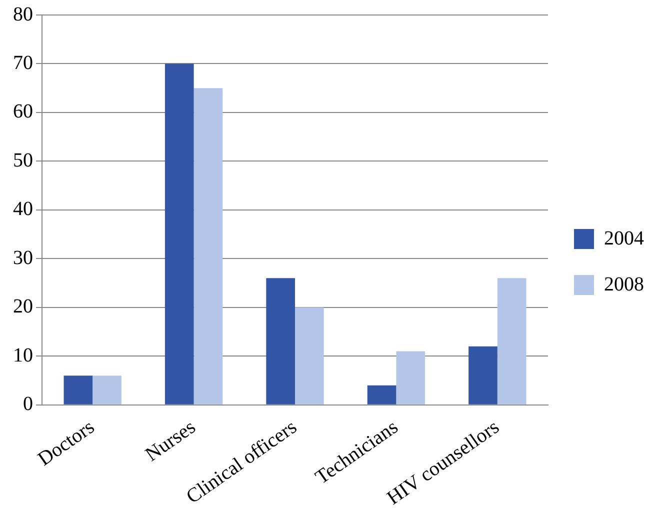  I want to click on y-tick-label: 0, so click(28, 404).